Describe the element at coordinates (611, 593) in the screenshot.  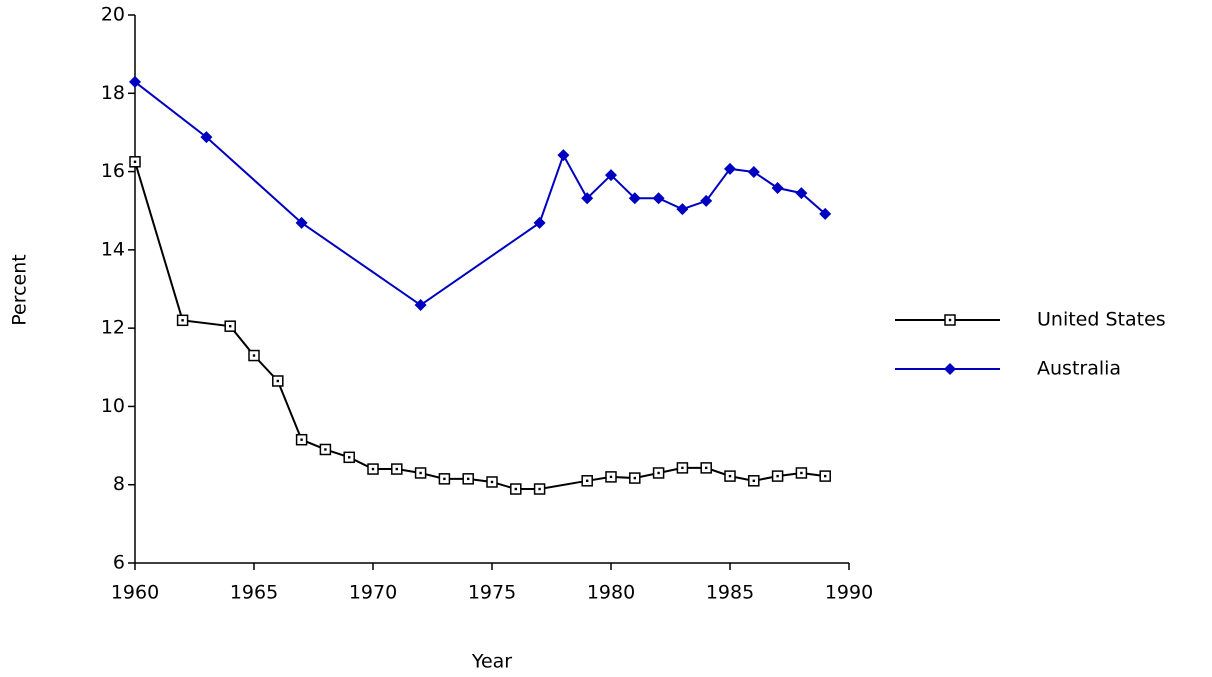
I see `x-tick-label: 1980` at that location.